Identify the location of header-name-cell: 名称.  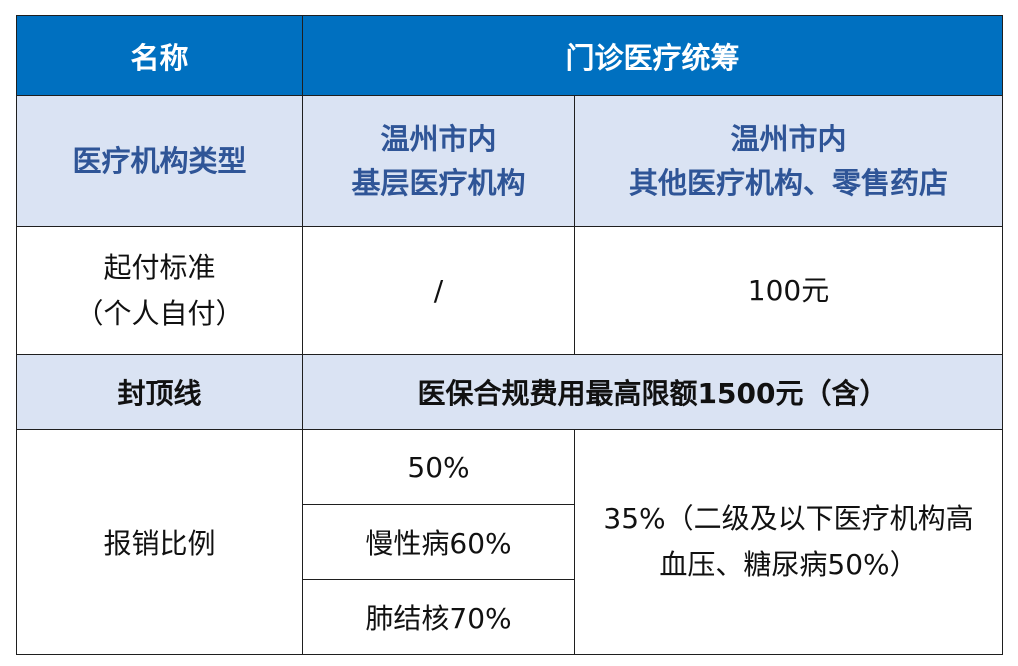
(159, 55).